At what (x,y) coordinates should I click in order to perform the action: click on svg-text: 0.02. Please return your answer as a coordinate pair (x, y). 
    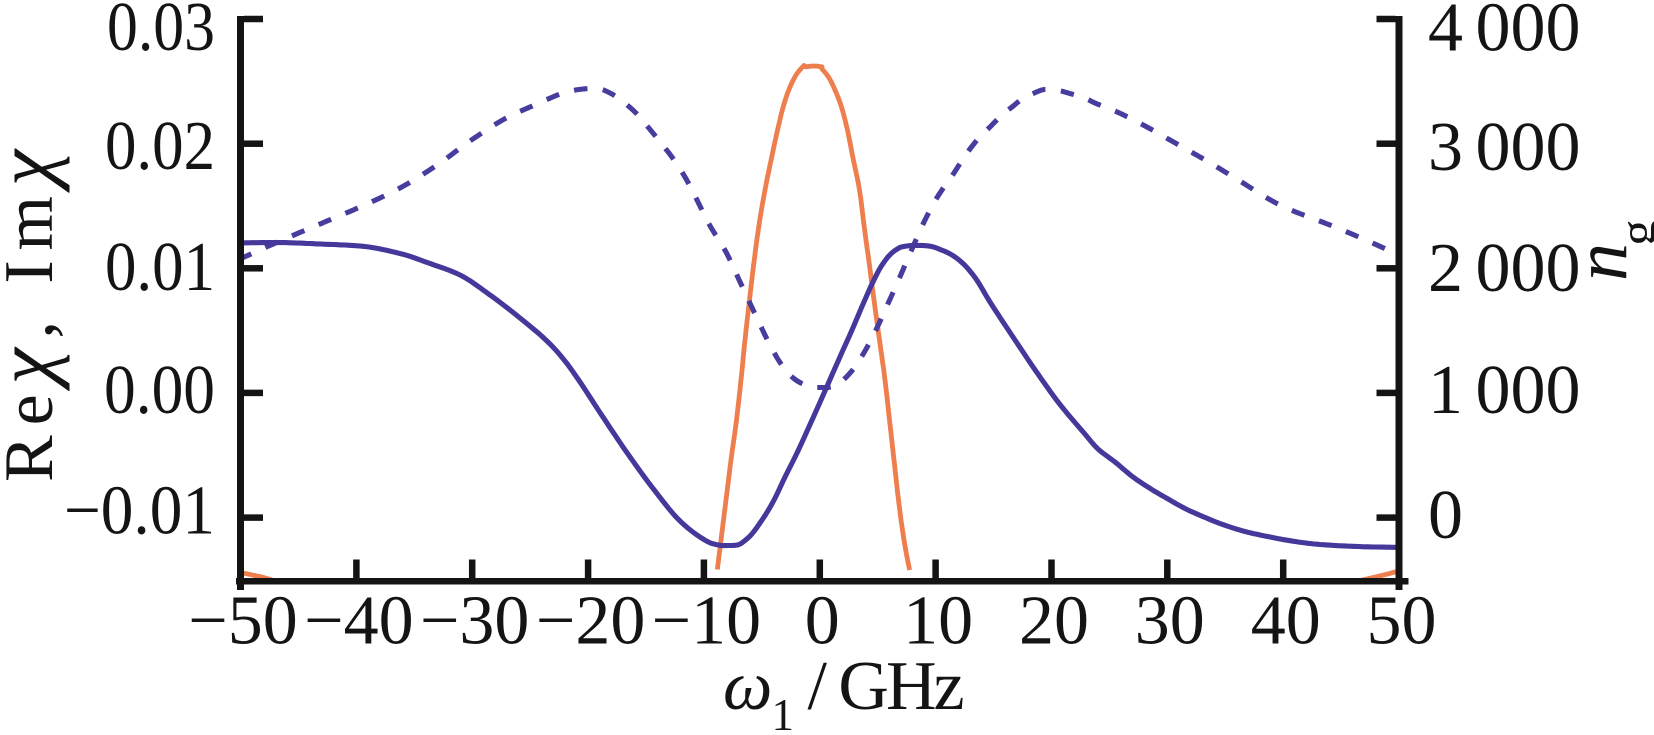
    Looking at the image, I should click on (160, 146).